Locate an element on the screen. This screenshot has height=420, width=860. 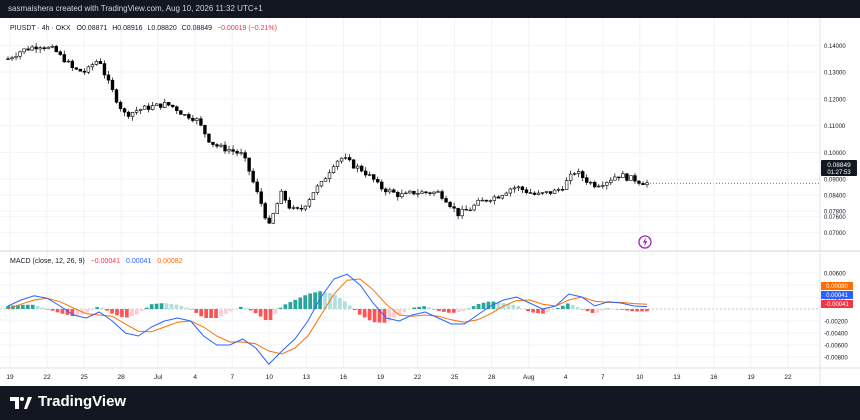
time-tick-label: 10 is located at coordinates (270, 377).